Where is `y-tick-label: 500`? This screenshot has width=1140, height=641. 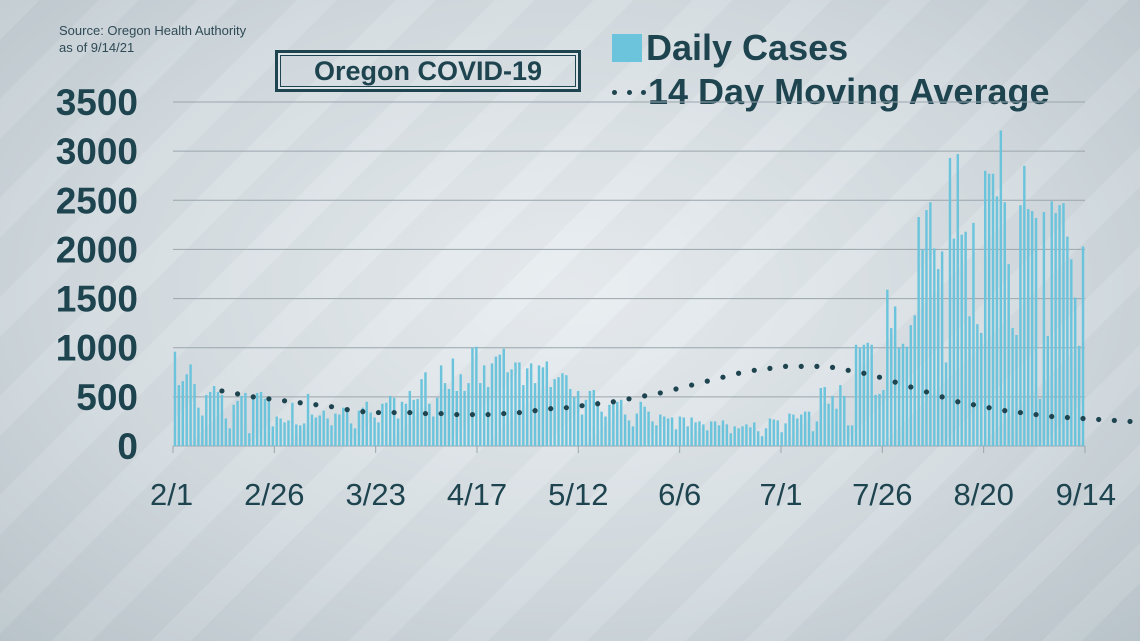 y-tick-label: 500 is located at coordinates (107, 397).